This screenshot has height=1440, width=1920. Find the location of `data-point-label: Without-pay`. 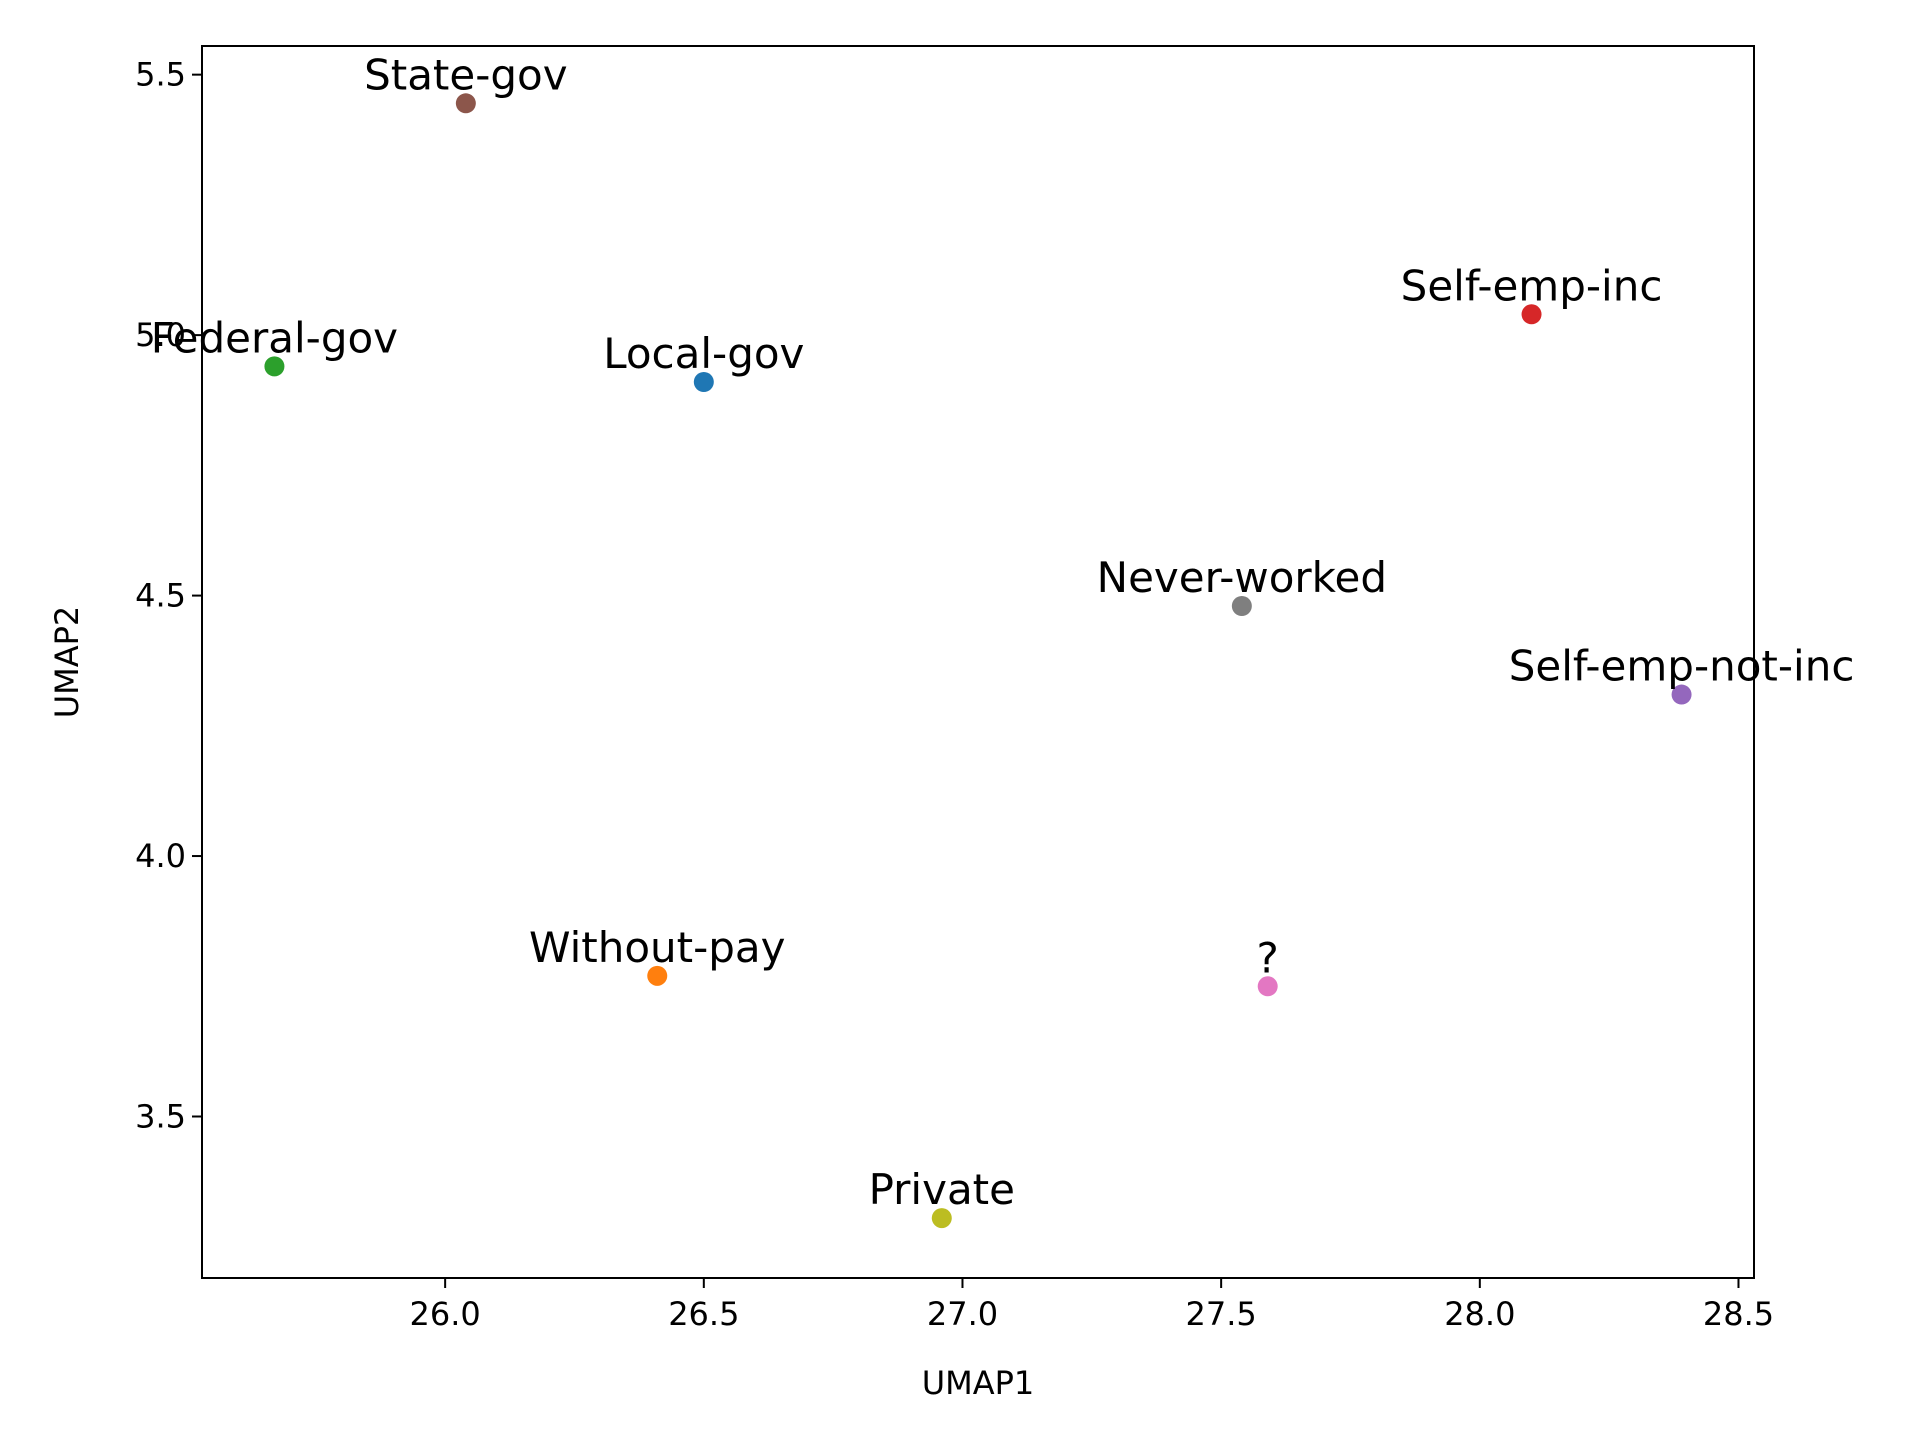

data-point-label: Without-pay is located at coordinates (657, 947).